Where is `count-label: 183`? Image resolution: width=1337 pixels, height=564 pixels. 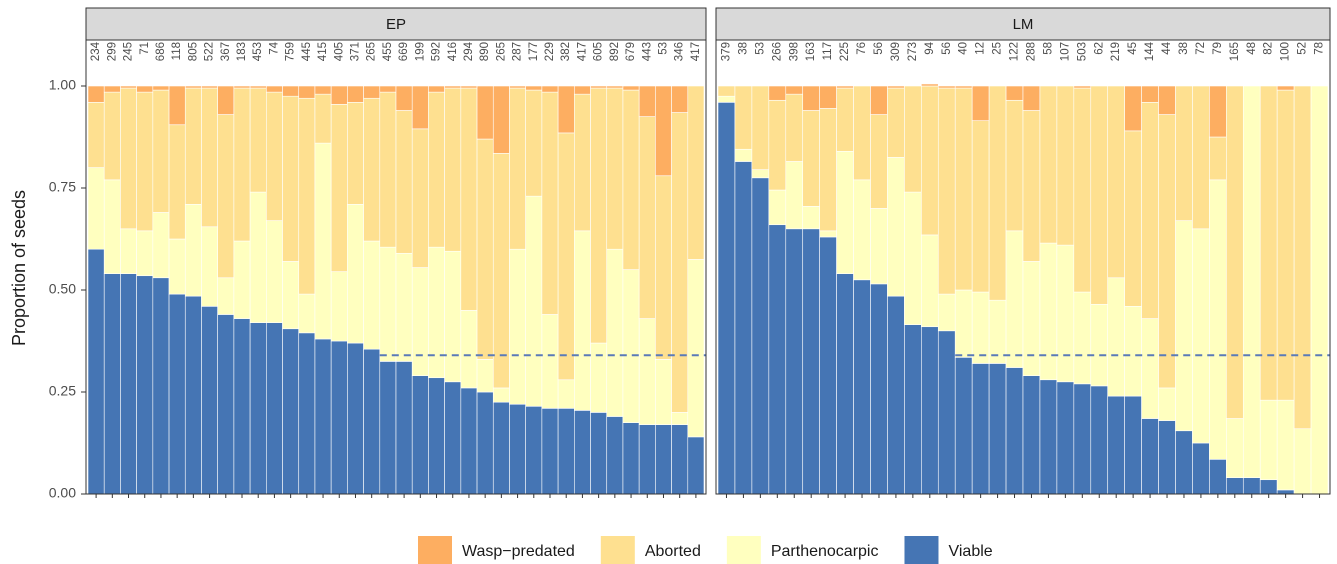
count-label: 183 is located at coordinates (242, 51).